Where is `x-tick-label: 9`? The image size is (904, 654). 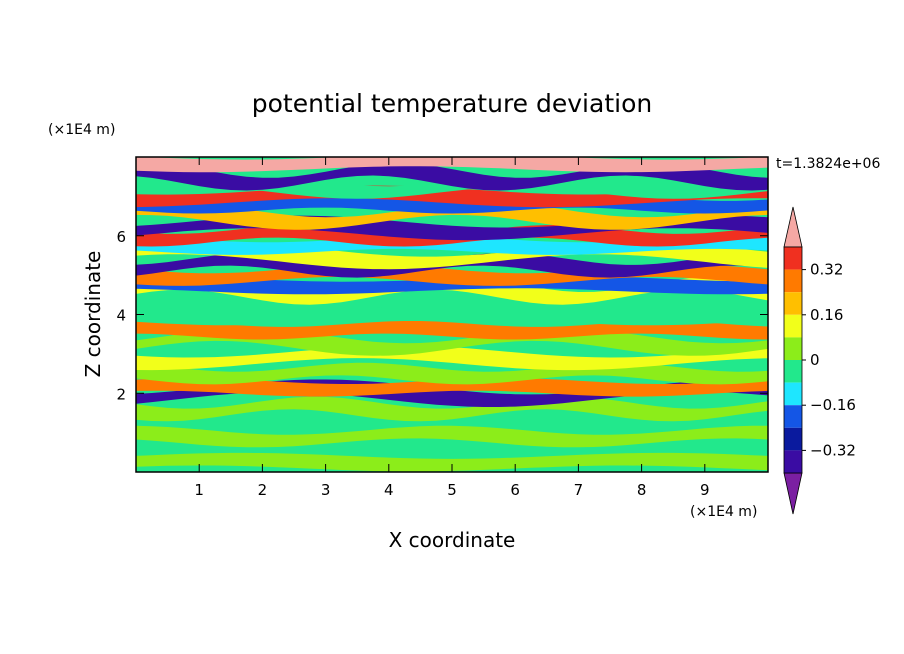
x-tick-label: 9 is located at coordinates (705, 490).